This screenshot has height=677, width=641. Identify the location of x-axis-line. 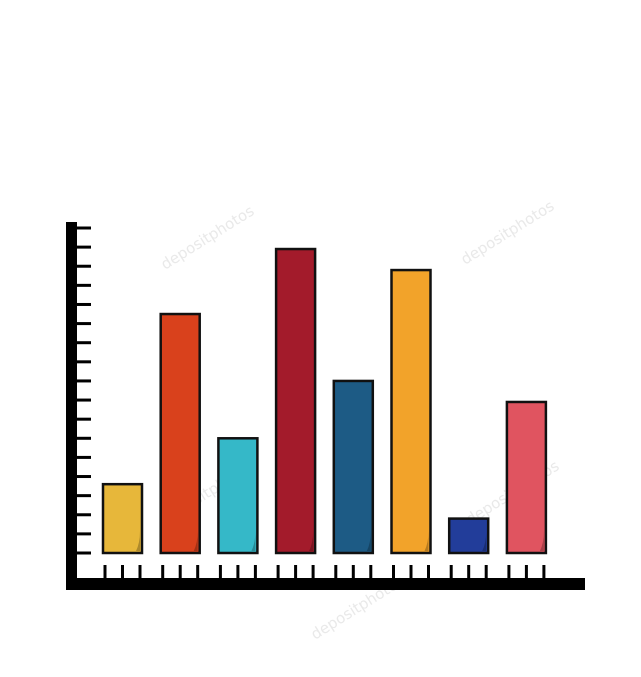
(325, 584).